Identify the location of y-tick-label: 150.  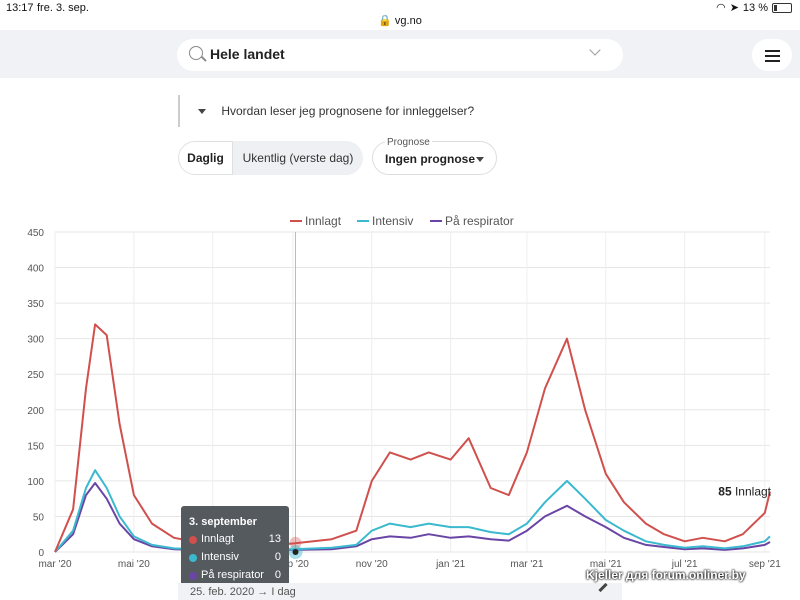
(35, 446).